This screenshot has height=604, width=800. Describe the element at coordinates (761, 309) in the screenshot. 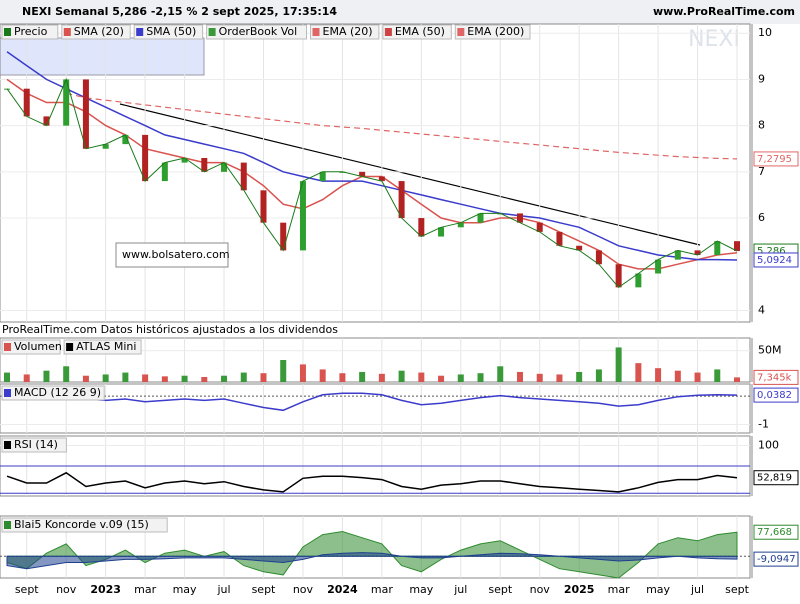

I see `y-tick-label: 4` at that location.